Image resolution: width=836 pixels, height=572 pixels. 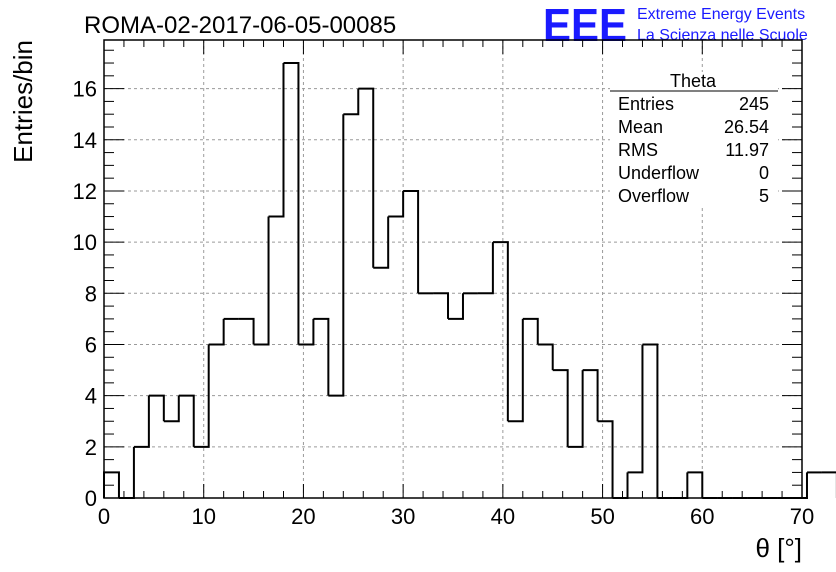 What do you see at coordinates (764, 196) in the screenshot?
I see `stats-overflow-value: 5` at bounding box center [764, 196].